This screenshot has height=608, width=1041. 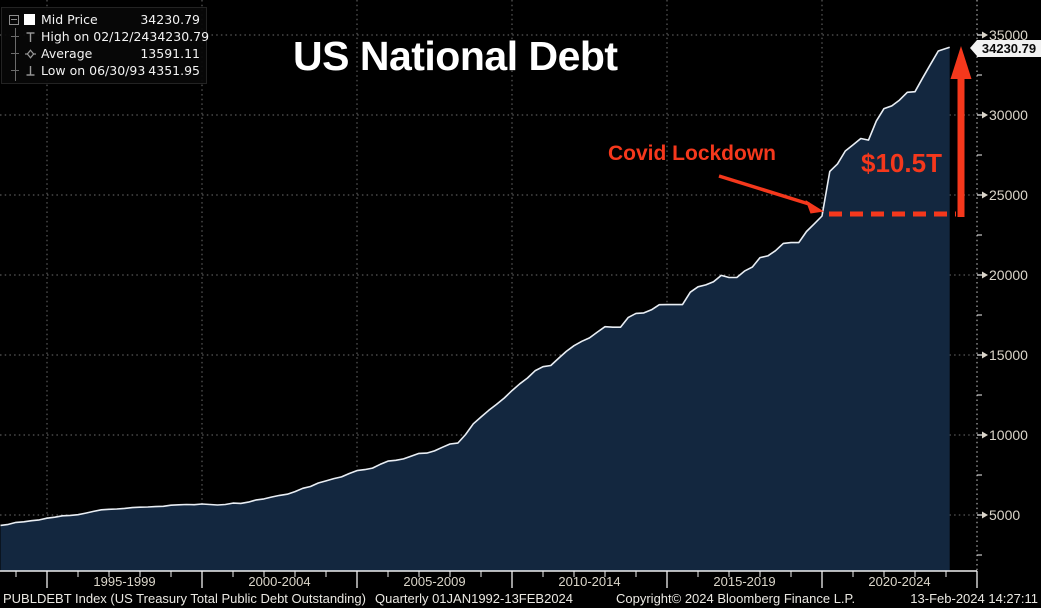 I want to click on legend-label: Average, so click(x=67, y=53).